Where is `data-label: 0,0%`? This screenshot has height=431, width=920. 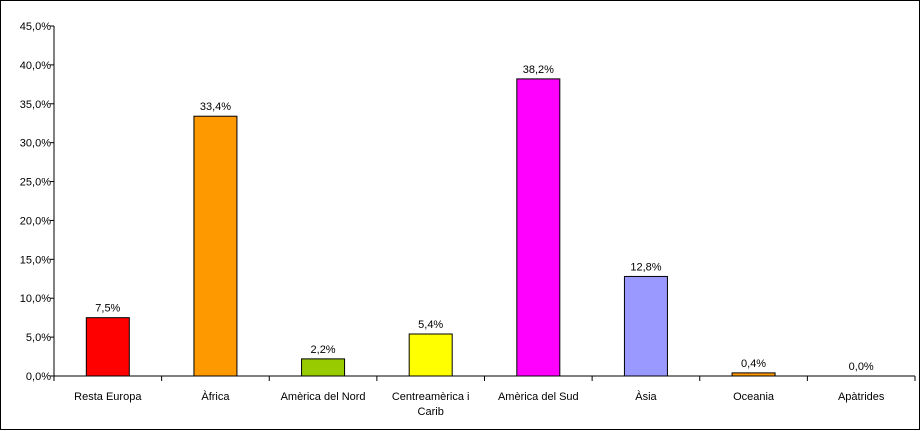
data-label: 0,0% is located at coordinates (861, 367).